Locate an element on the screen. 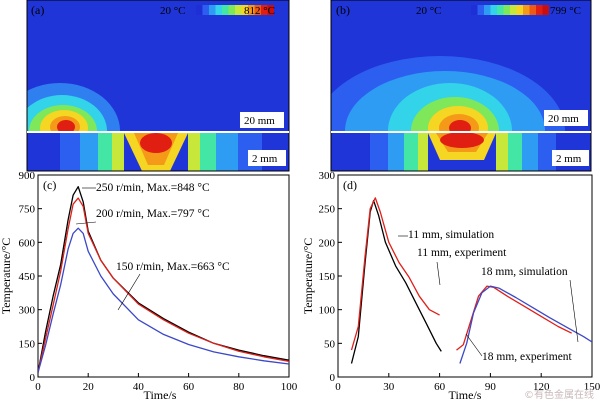 The image size is (600, 404). panel-c-annotation-200: 200 r/min, Max.=797 °C is located at coordinates (153, 214).